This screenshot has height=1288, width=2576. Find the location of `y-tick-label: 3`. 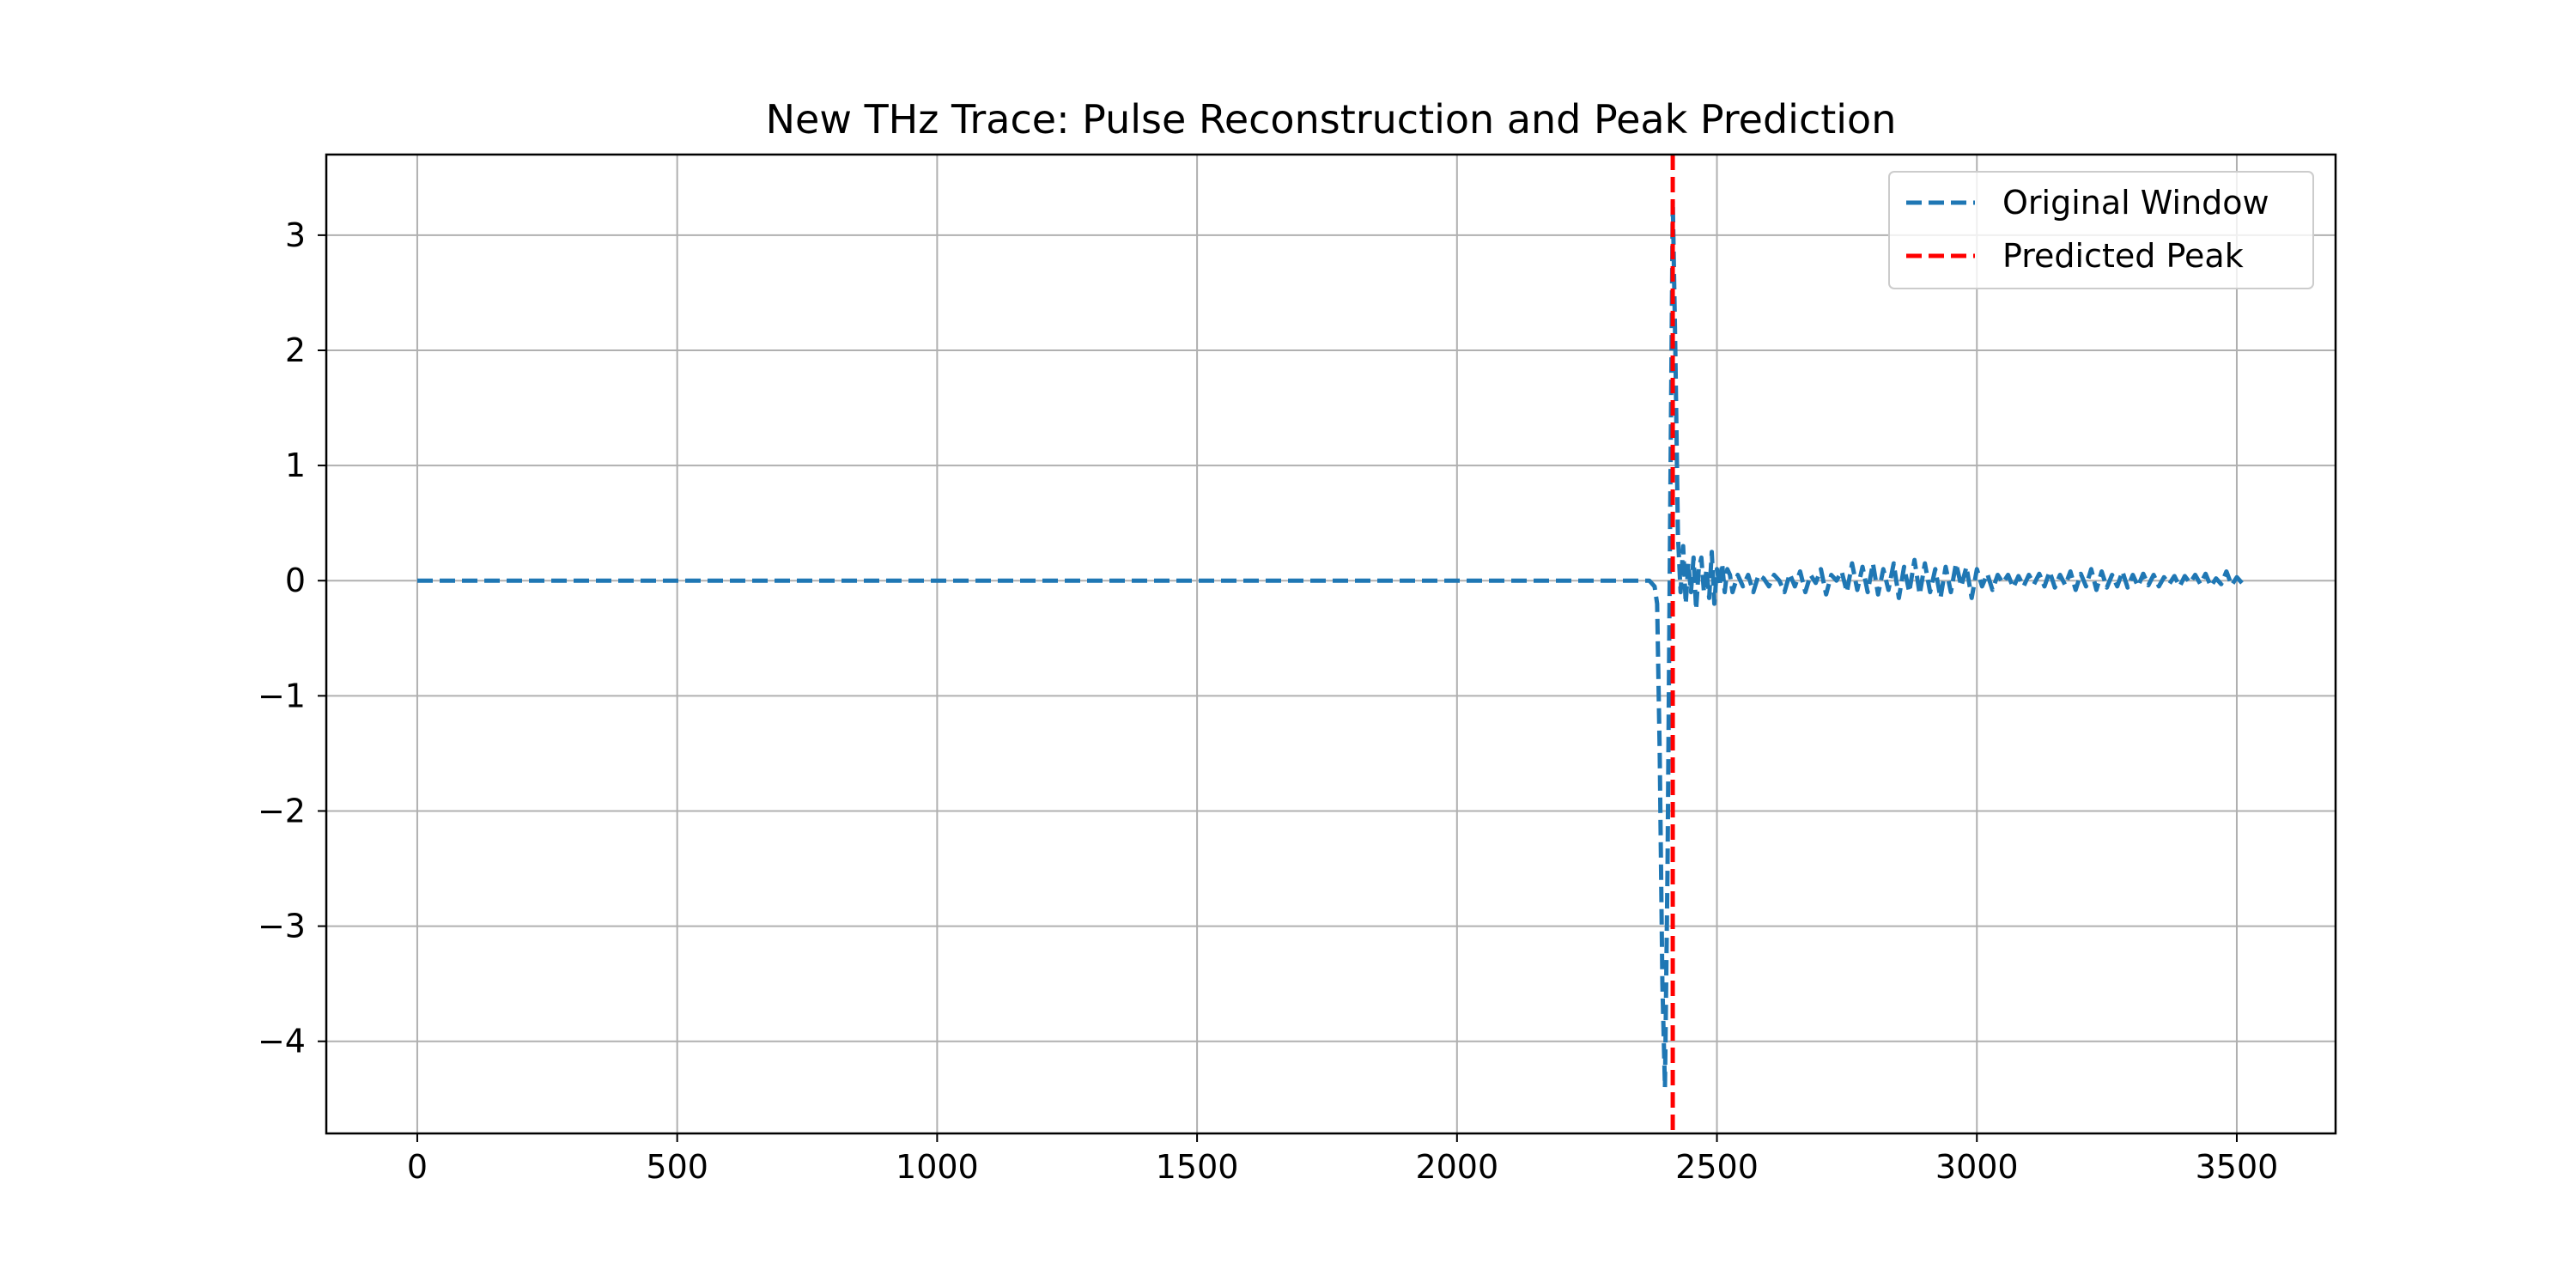

y-tick-label: 3 is located at coordinates (295, 235).